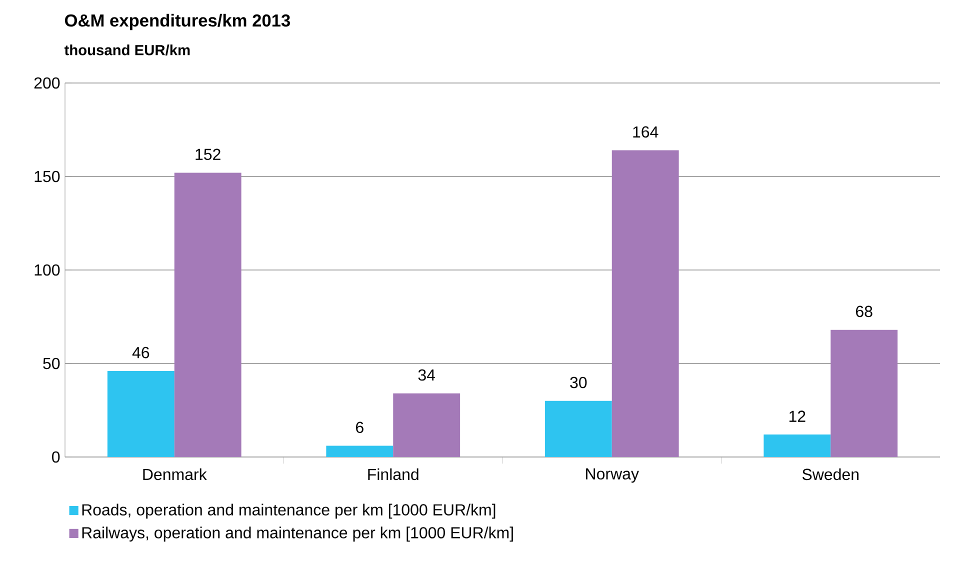 This screenshot has height=580, width=961. Describe the element at coordinates (864, 312) in the screenshot. I see `data-label: 68` at that location.